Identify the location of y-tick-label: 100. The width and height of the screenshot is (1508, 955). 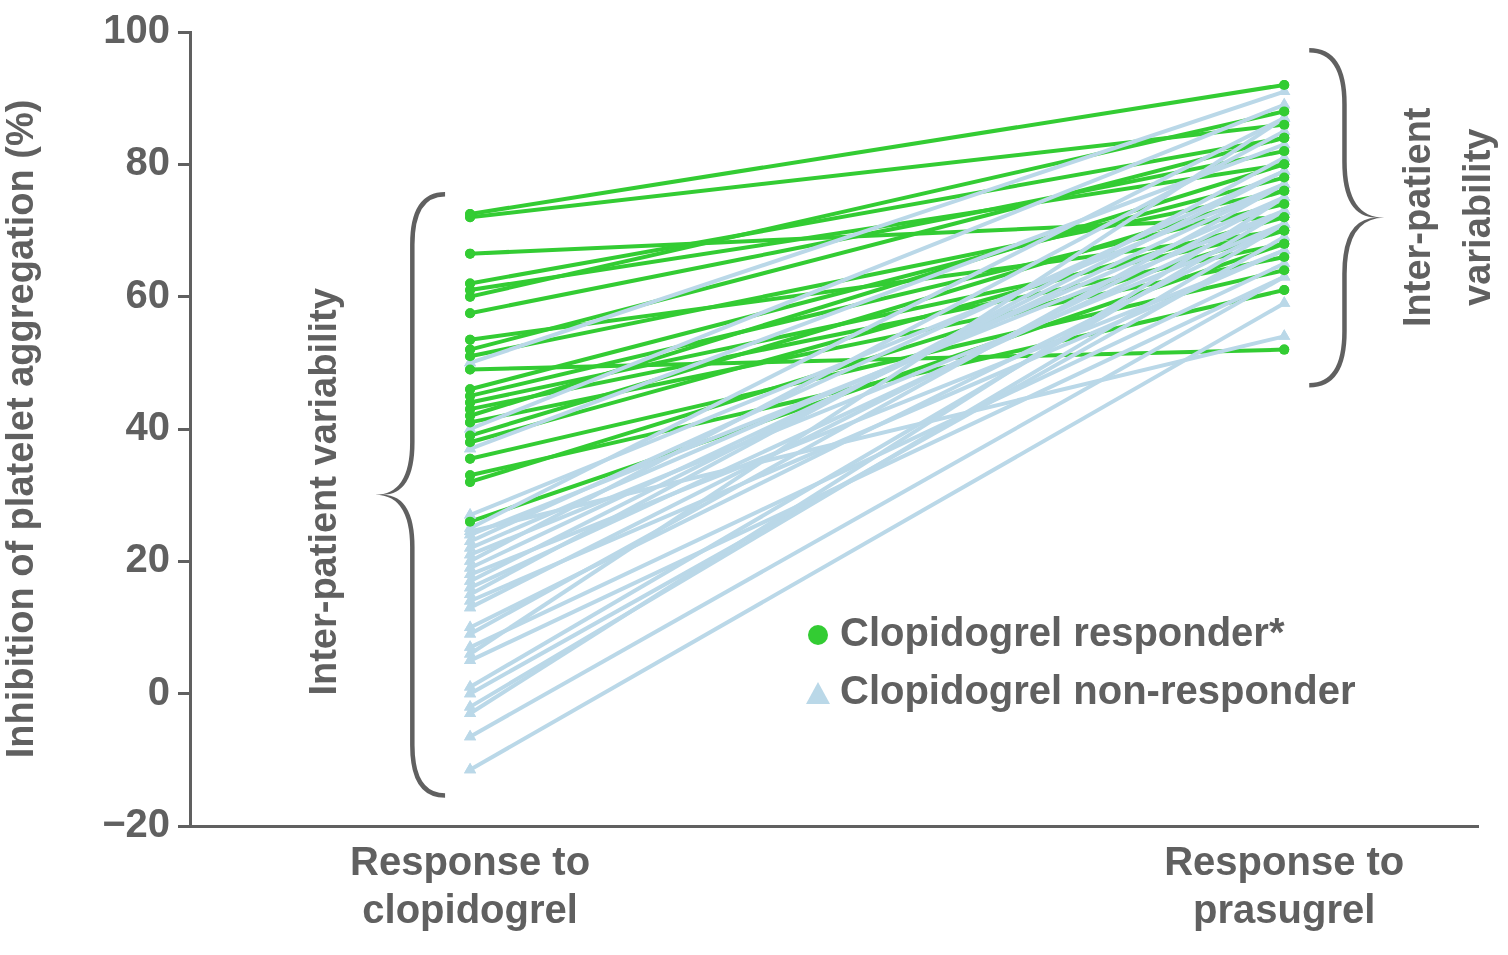
(136, 29).